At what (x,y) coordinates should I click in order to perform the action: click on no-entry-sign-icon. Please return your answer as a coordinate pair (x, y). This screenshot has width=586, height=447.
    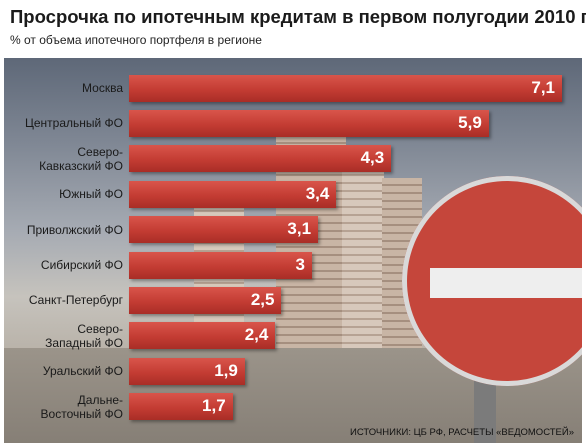
    Looking at the image, I should click on (492, 281).